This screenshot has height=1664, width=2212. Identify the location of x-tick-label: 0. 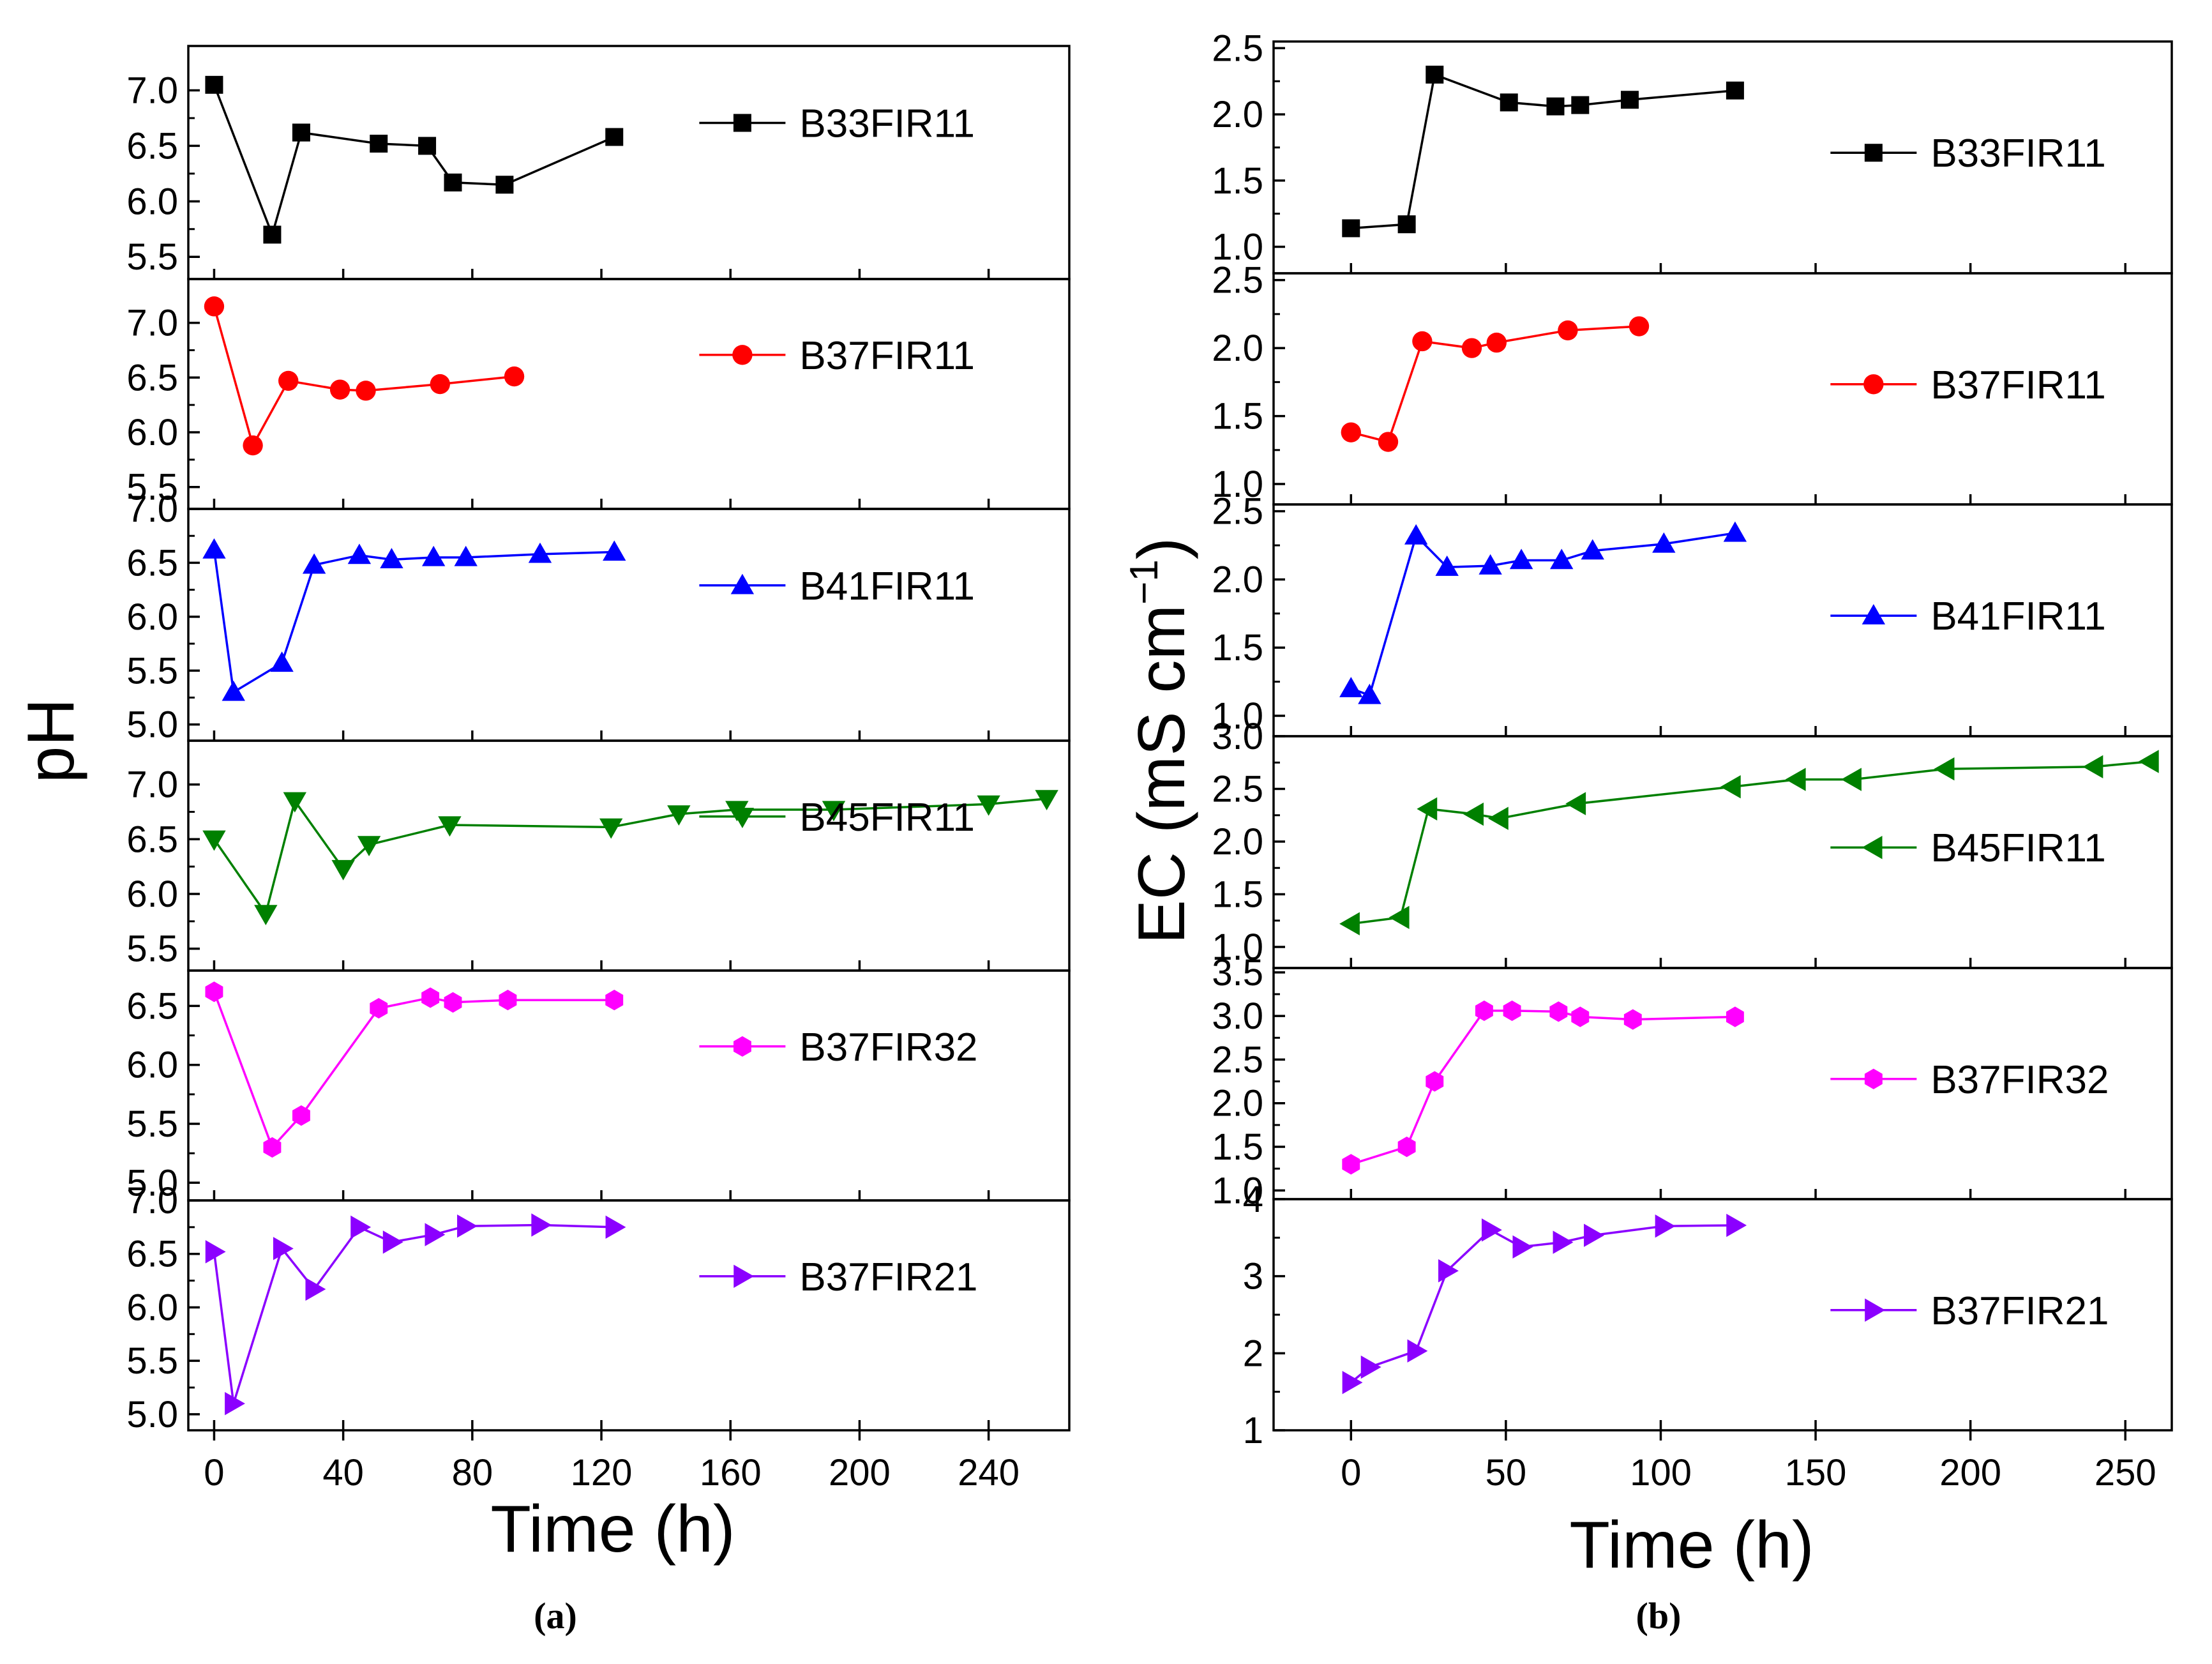
(214, 1473).